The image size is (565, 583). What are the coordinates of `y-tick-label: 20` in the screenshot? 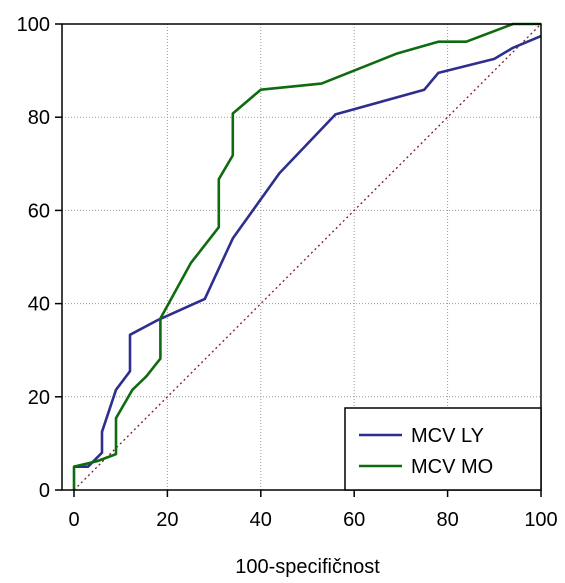 It's located at (39, 398).